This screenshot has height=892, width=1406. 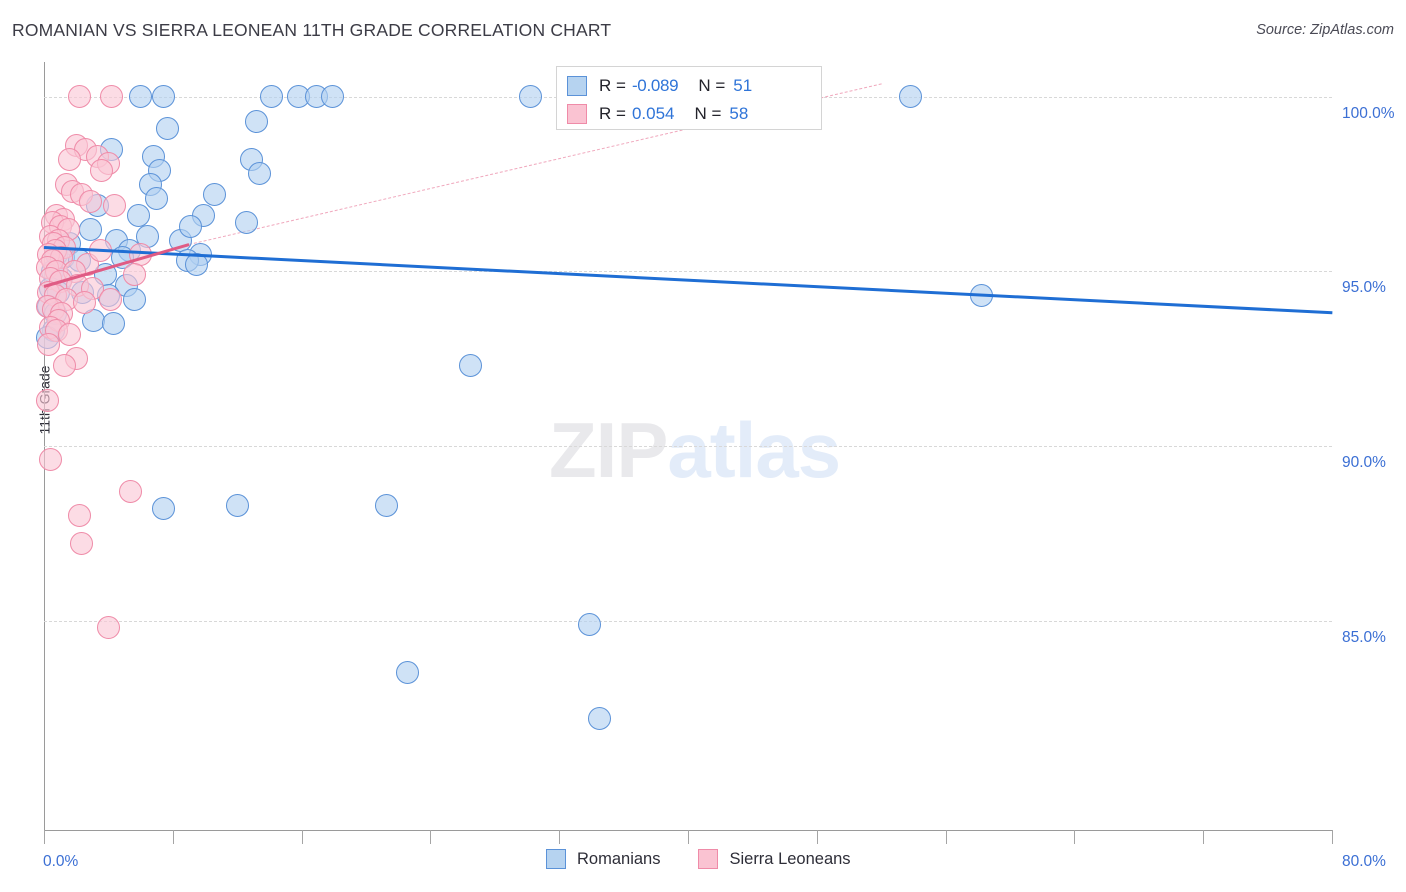 I want to click on n-value-romanians: 51, so click(x=743, y=85).